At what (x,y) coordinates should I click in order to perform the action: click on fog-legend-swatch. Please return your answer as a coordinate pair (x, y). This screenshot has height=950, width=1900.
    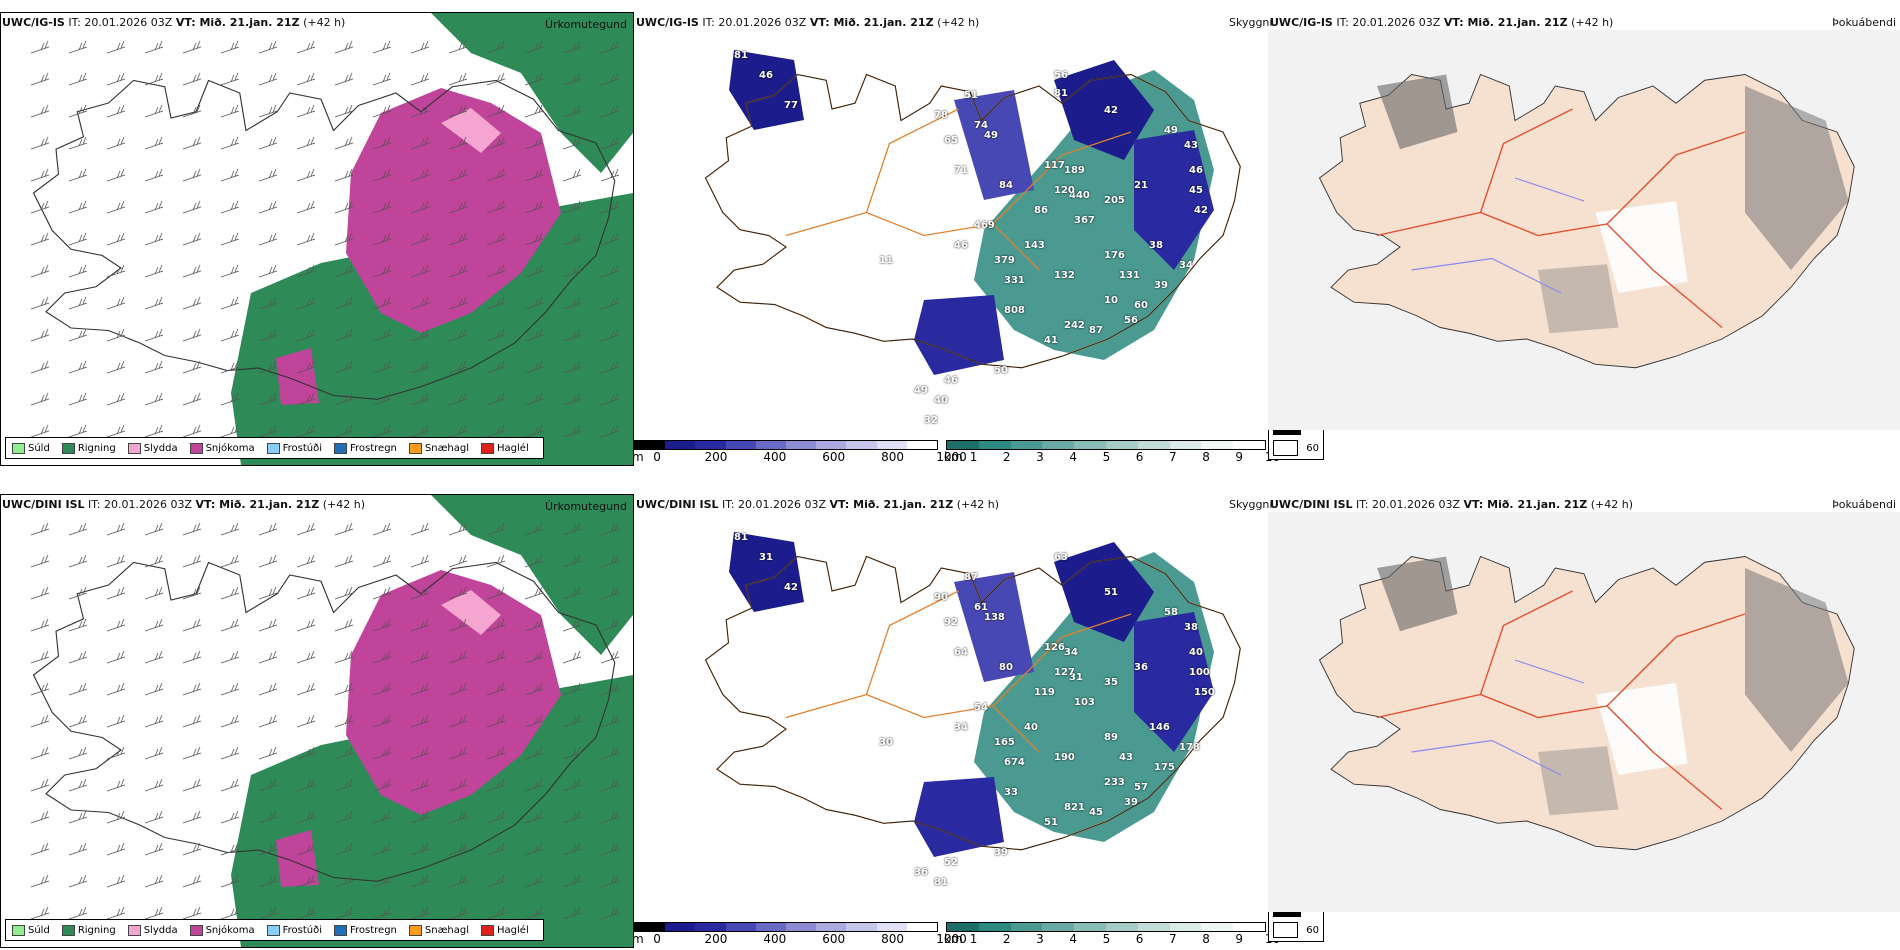
    Looking at the image, I should click on (1286, 448).